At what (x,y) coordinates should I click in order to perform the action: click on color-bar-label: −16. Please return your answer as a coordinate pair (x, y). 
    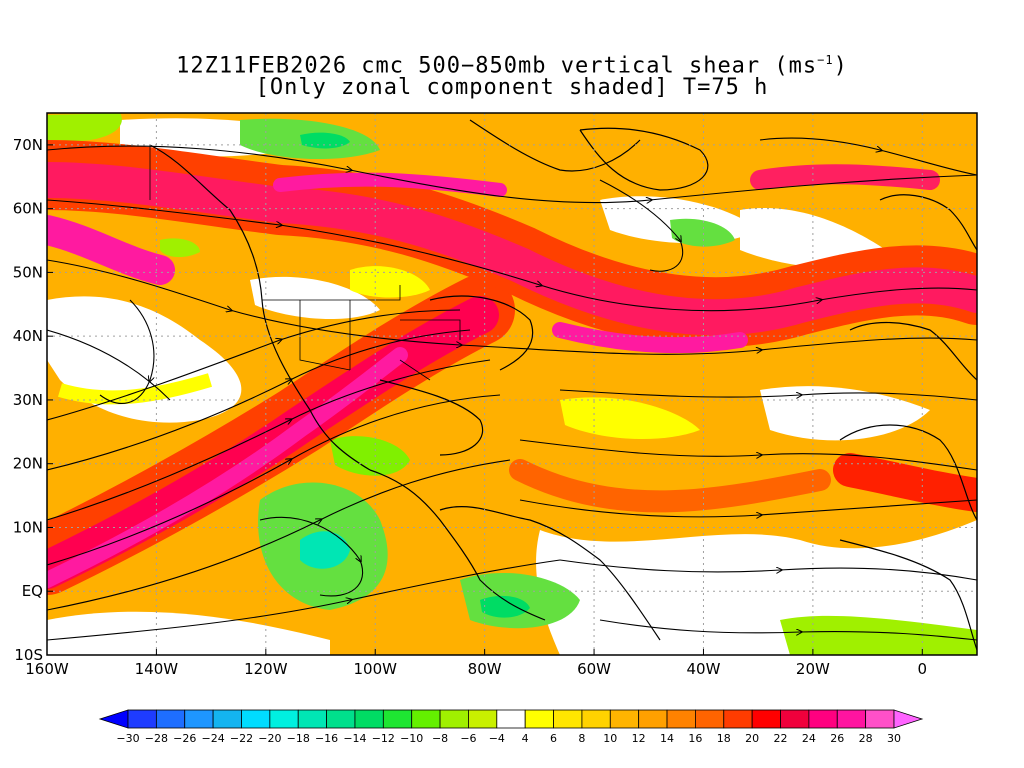
    Looking at the image, I should click on (326, 738).